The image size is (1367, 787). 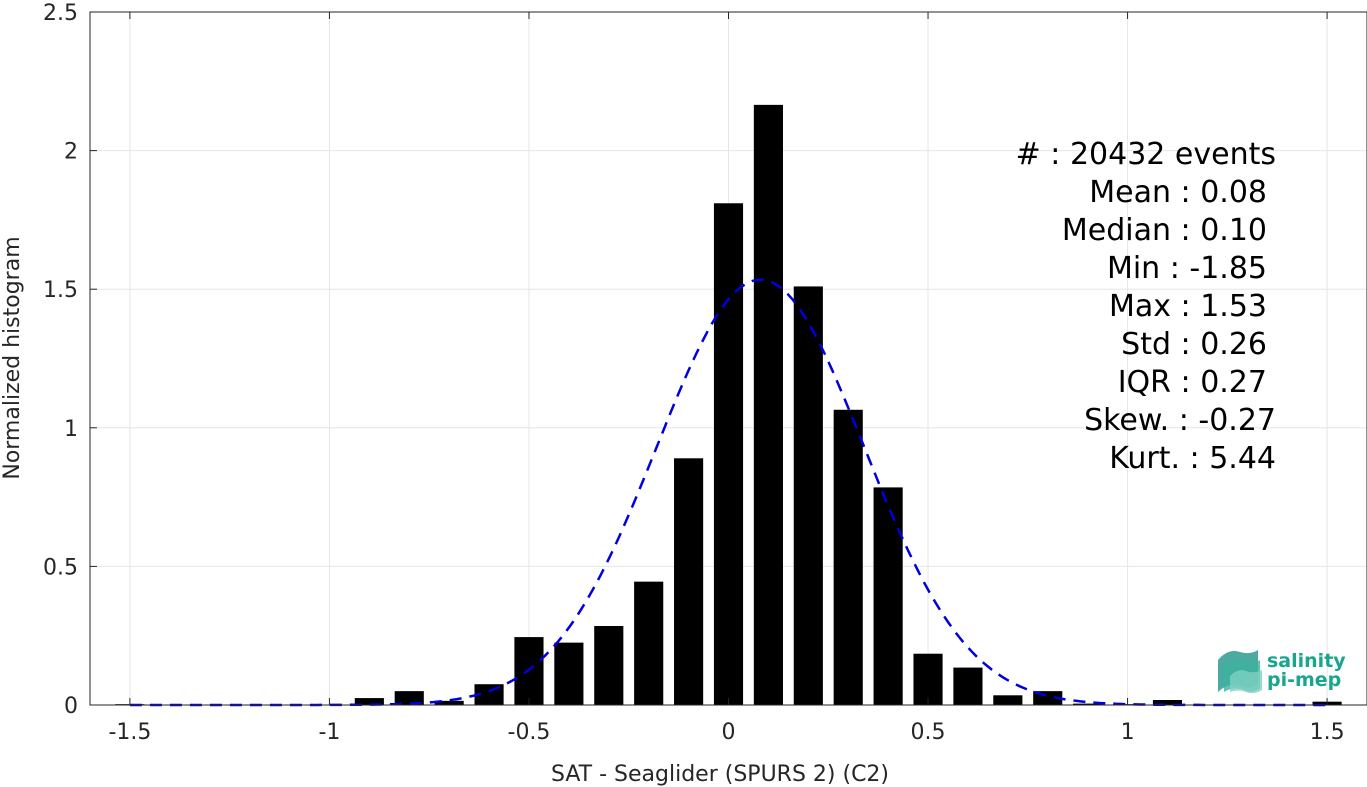 What do you see at coordinates (1180, 420) in the screenshot?
I see `stat-line: Skew. : -0.27` at bounding box center [1180, 420].